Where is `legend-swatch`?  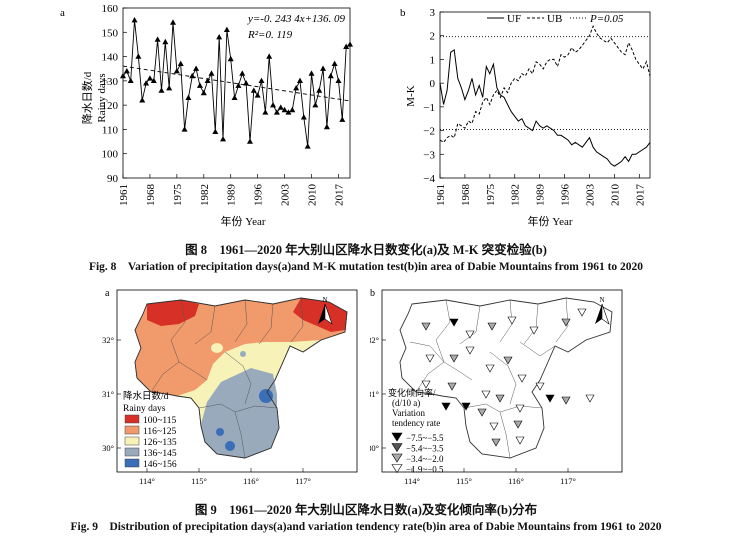 legend-swatch is located at coordinates (132, 430).